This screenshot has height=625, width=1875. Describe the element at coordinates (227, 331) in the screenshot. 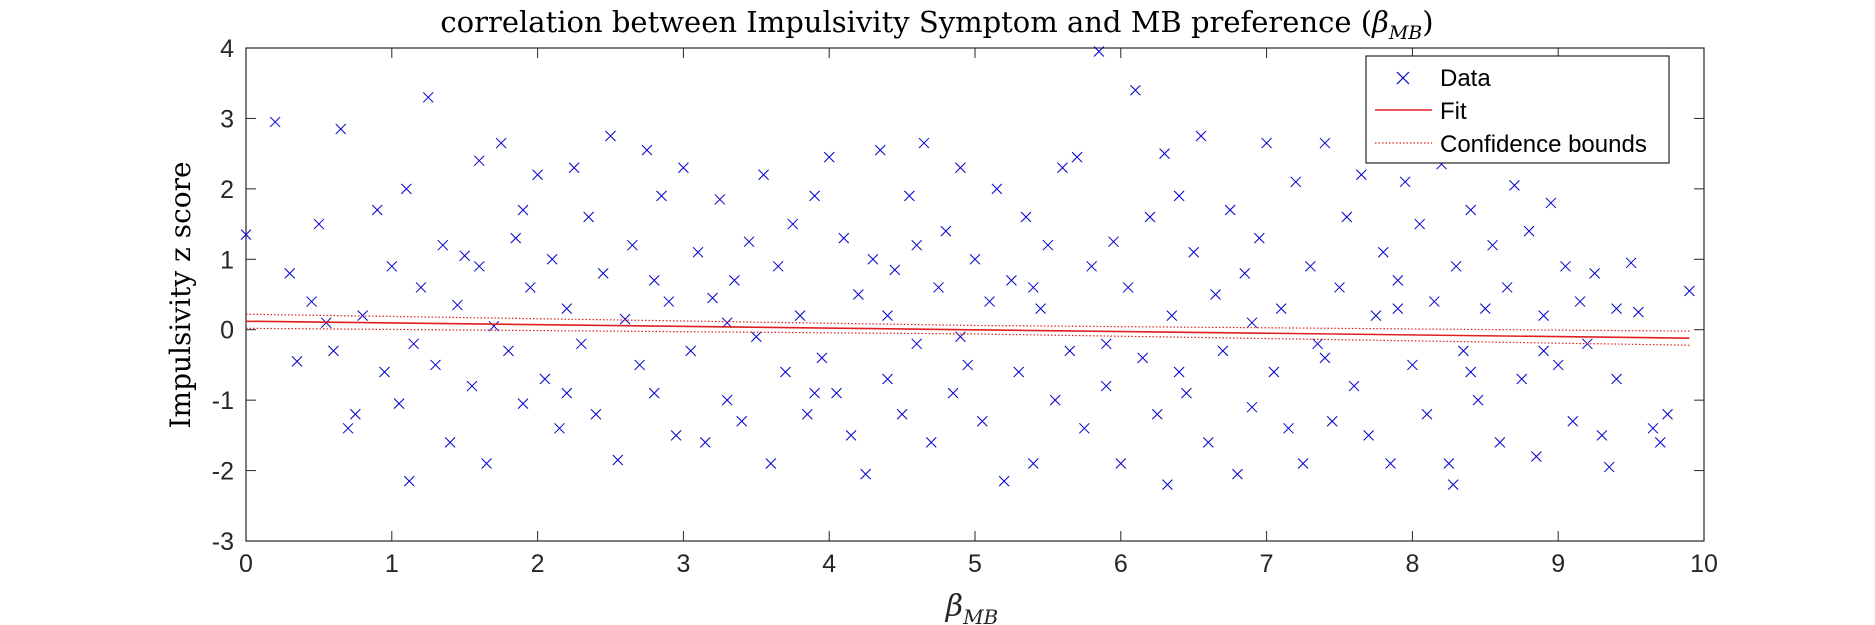

I see `y-tick-label: 0` at that location.